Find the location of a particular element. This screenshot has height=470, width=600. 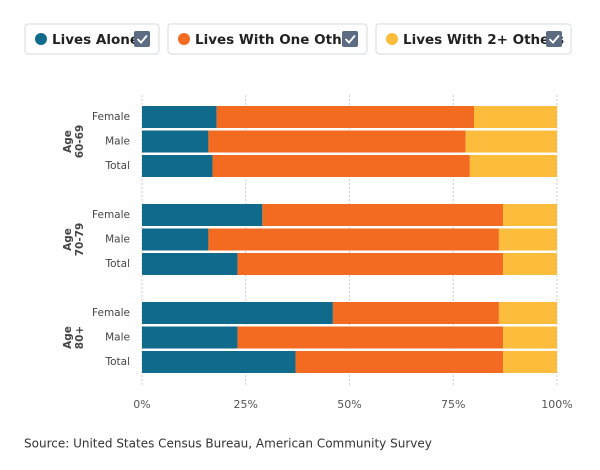

group-label: Age80+ is located at coordinates (74, 337).